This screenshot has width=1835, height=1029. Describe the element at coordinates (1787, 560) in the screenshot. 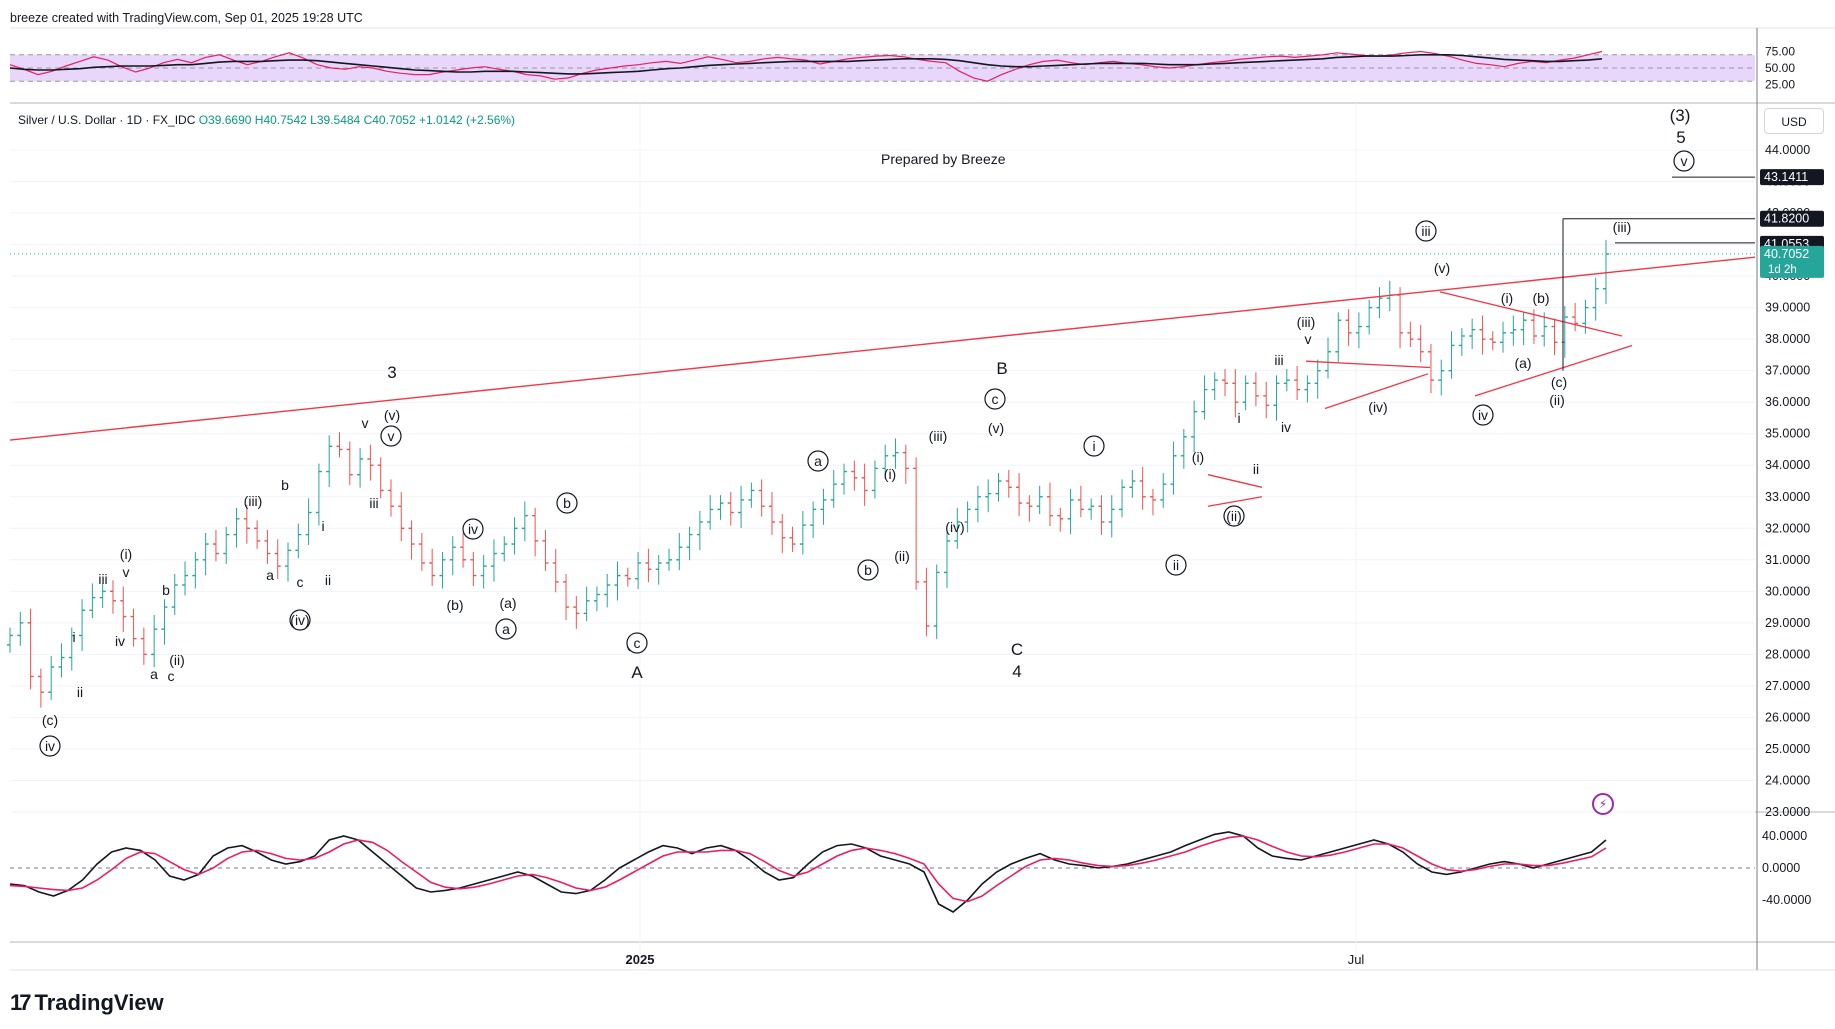

I see `price-tick-label: 31.0000` at that location.